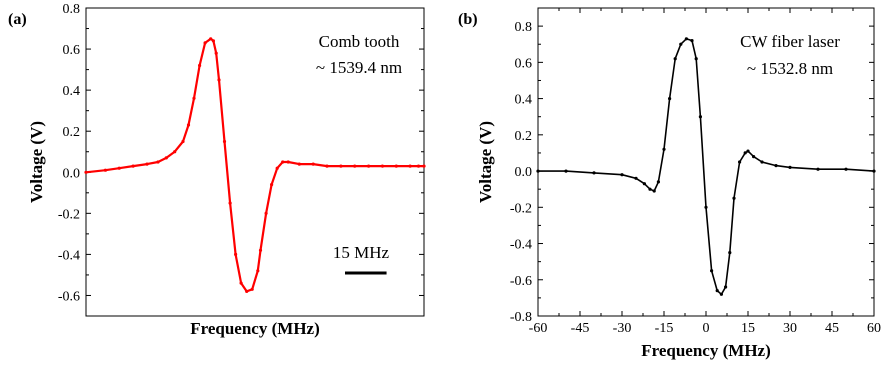 The image size is (883, 367). Describe the element at coordinates (538, 328) in the screenshot. I see `x-tick-label: -60` at that location.